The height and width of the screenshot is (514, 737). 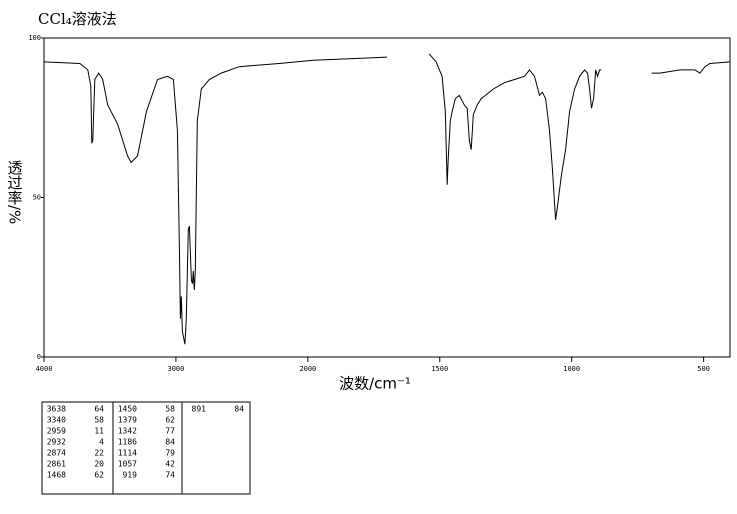 I want to click on y-axis-label: 透过率/%, so click(x=15, y=192).